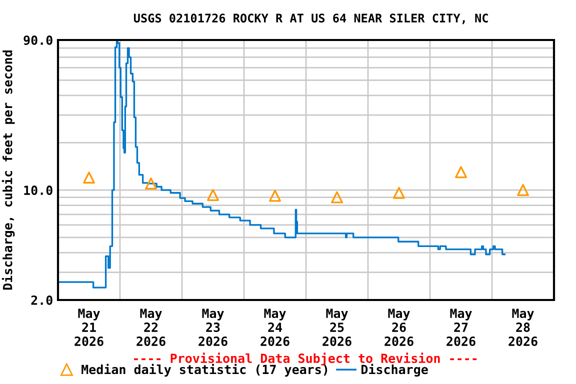  Describe the element at coordinates (461, 327) in the screenshot. I see `x-tick-label: May 27 2026` at that location.